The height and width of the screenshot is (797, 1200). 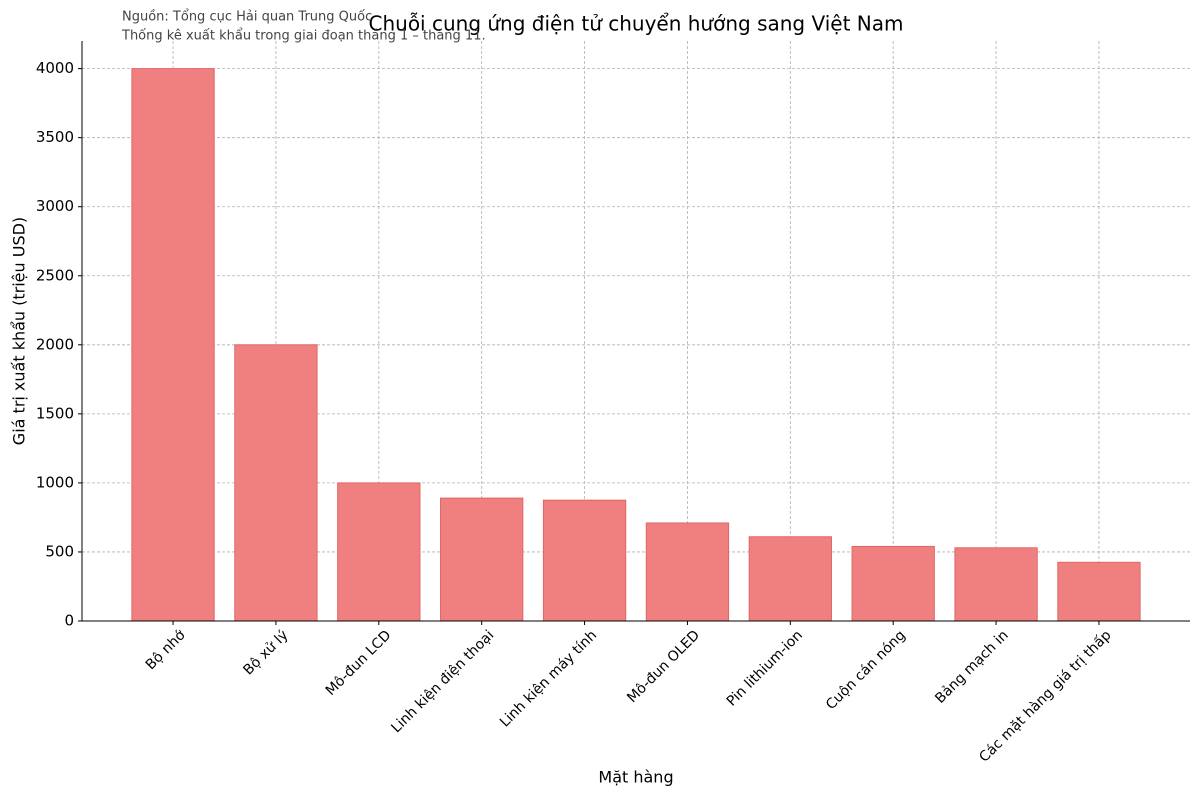 I want to click on x-tick-label: Bảng mạch in, so click(x=971, y=666).